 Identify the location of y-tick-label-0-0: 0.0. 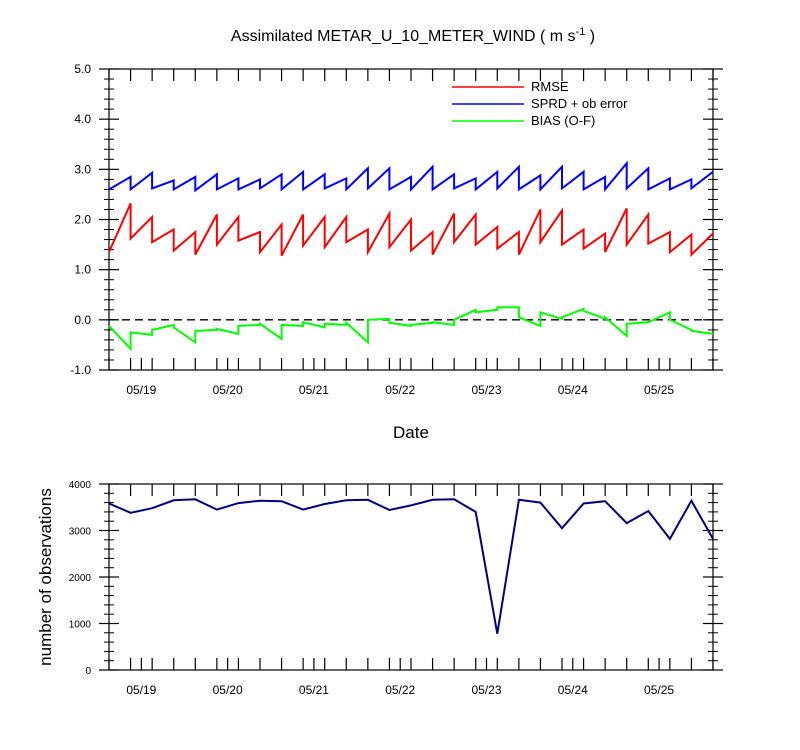
(82, 320).